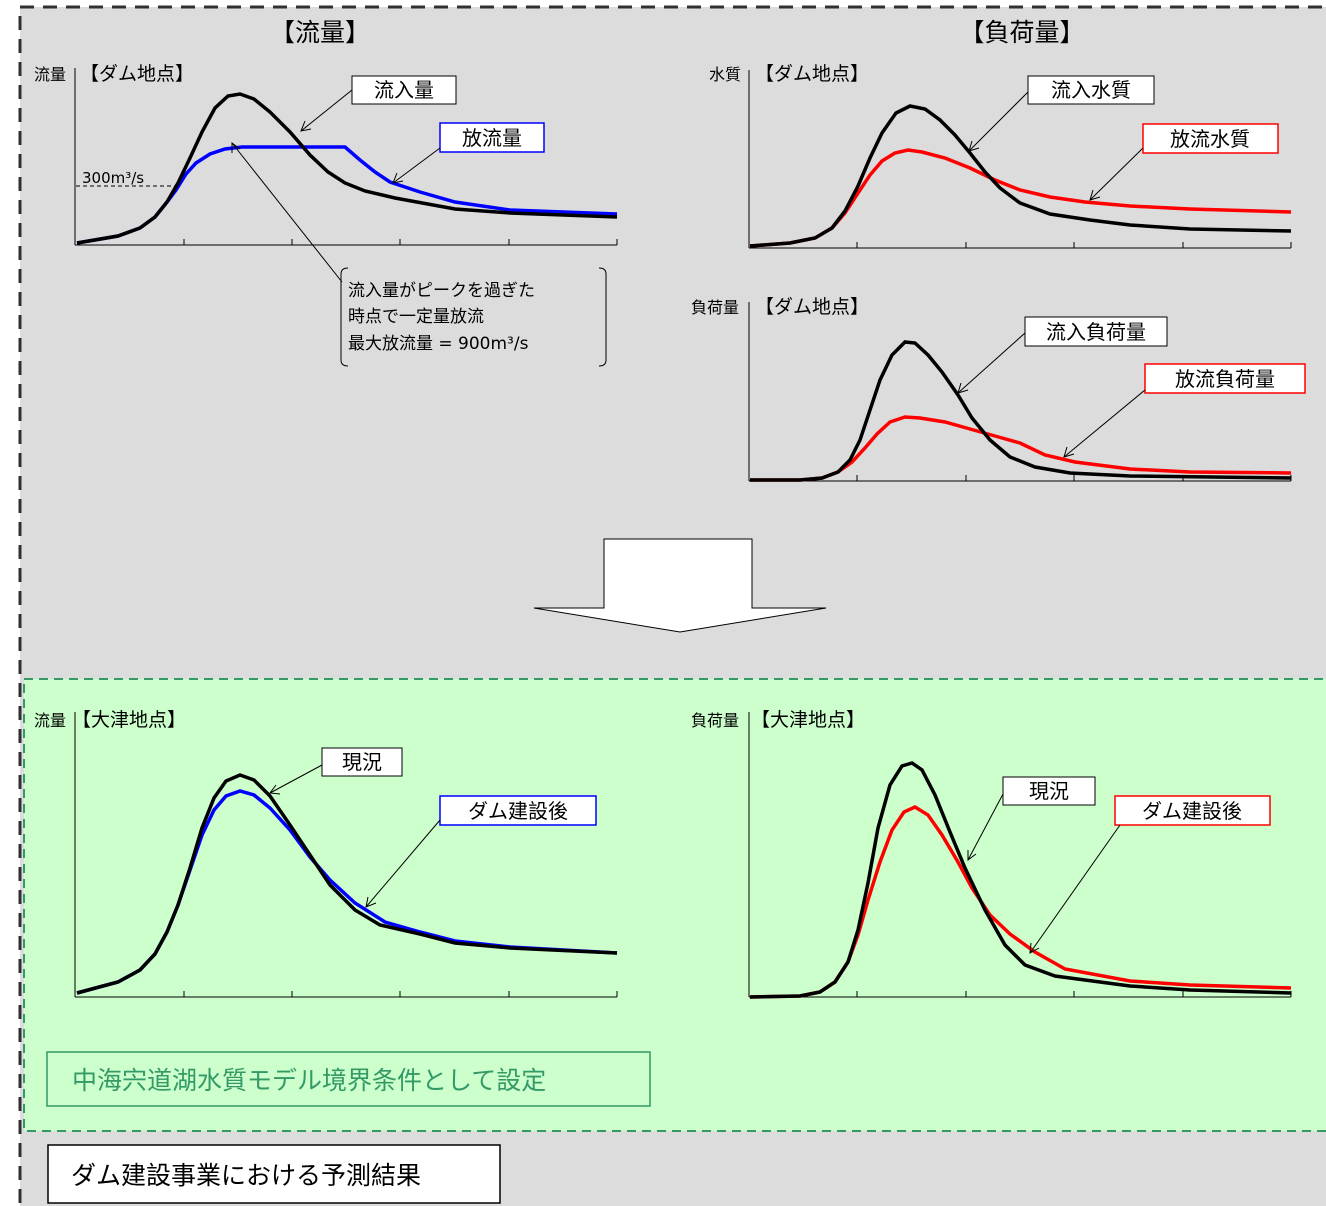 Image resolution: width=1326 pixels, height=1206 pixels. I want to click on otsu-flow-after-label-box, so click(518, 810).